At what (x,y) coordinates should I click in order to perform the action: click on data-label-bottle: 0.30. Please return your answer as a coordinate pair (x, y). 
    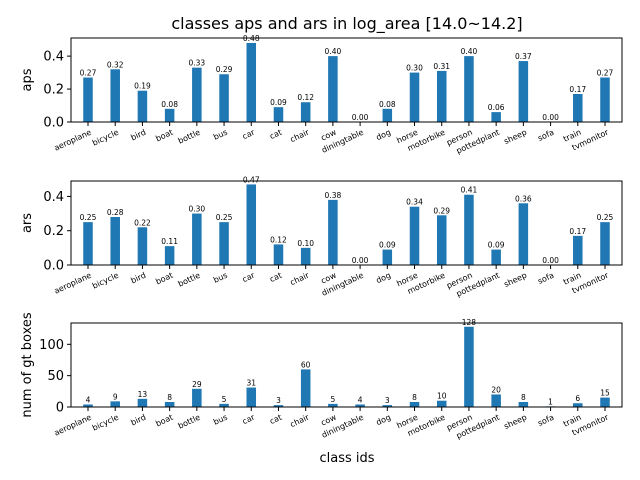
    Looking at the image, I should click on (196, 209).